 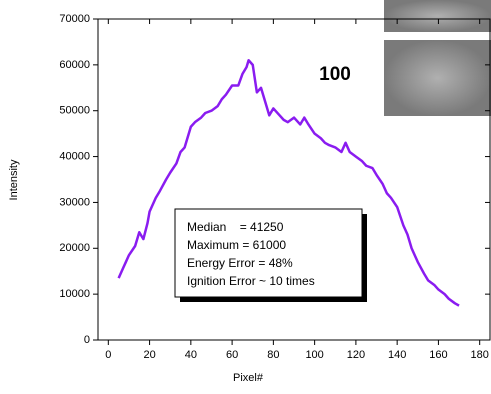 I want to click on y-tick-label: 70000, so click(x=74, y=19).